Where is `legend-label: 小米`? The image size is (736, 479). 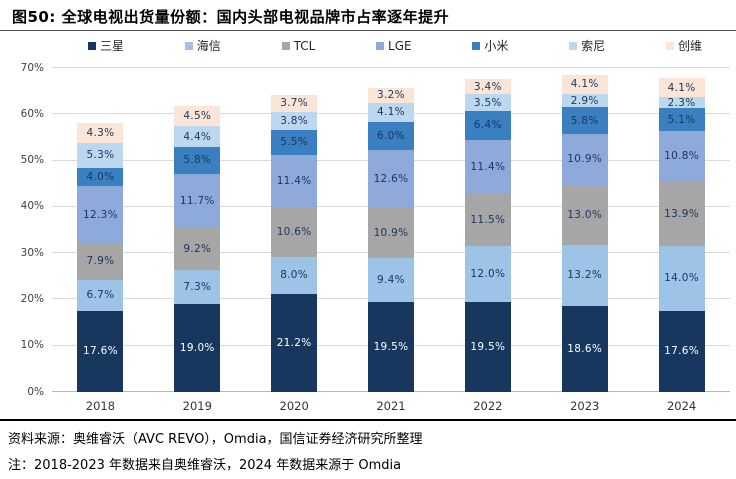
legend-label: 小米 is located at coordinates (496, 46).